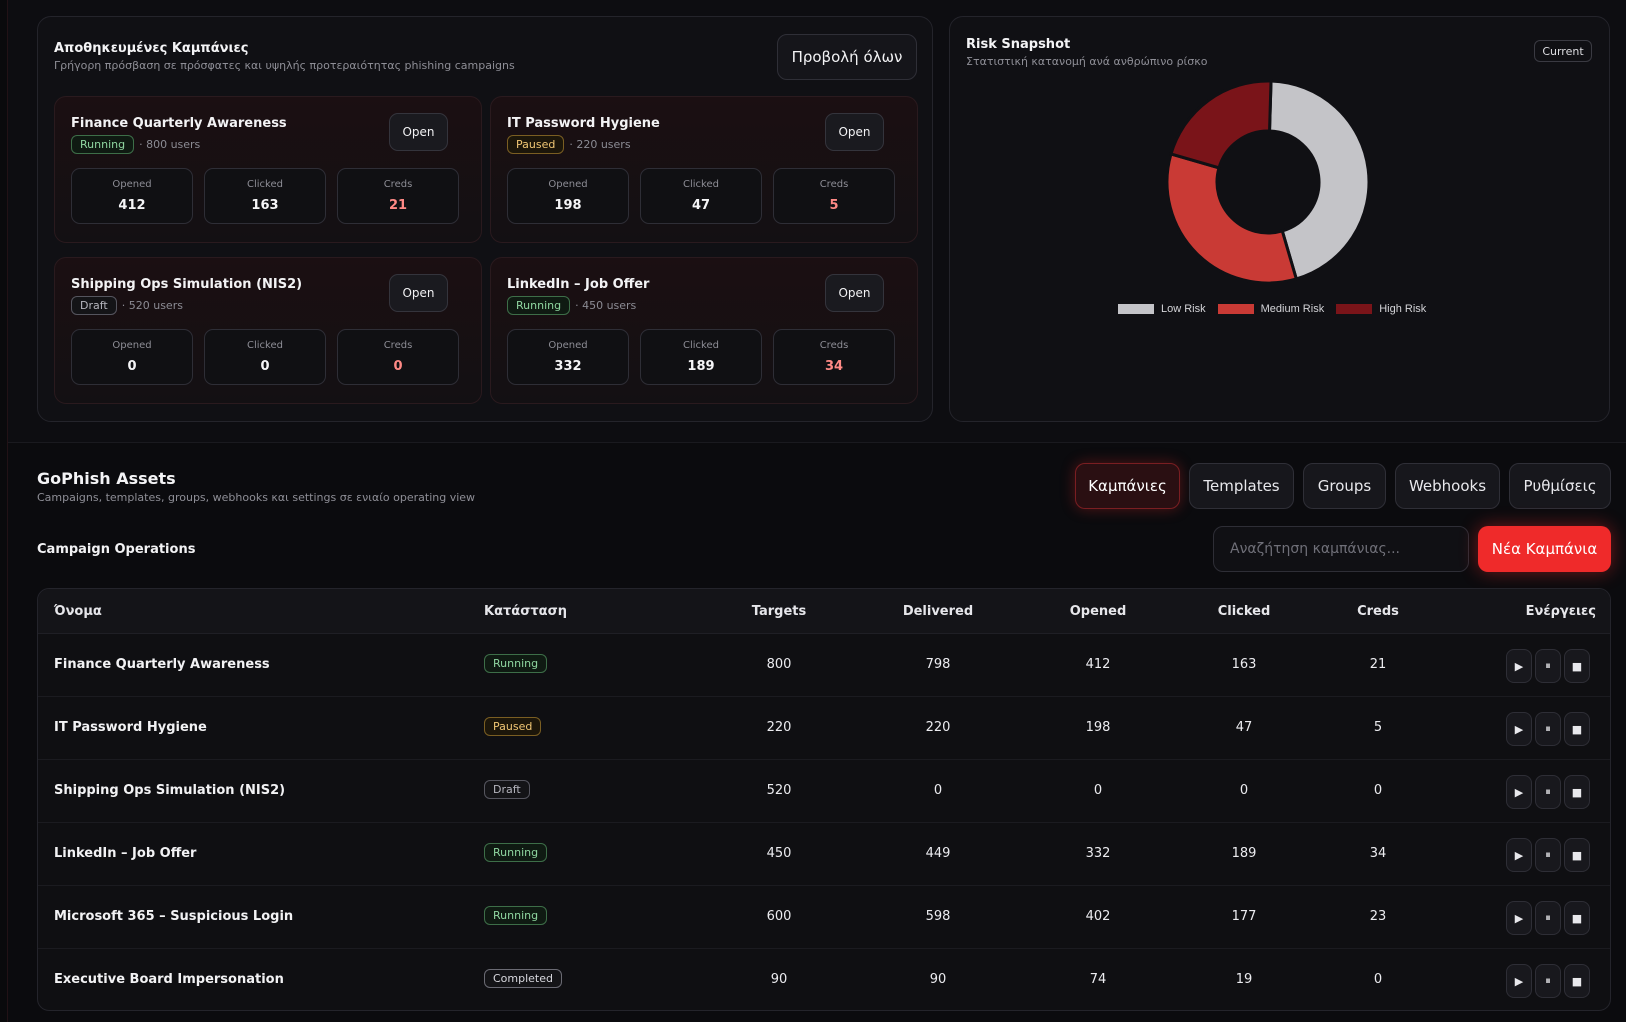  Describe the element at coordinates (1098, 916) in the screenshot. I see `row-opened: 402` at that location.